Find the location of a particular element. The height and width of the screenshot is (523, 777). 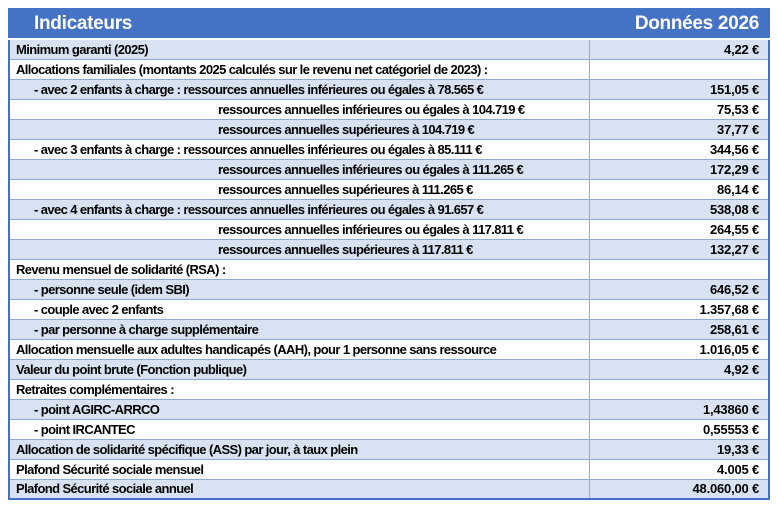

row-value: 132,27 € is located at coordinates (679, 249).